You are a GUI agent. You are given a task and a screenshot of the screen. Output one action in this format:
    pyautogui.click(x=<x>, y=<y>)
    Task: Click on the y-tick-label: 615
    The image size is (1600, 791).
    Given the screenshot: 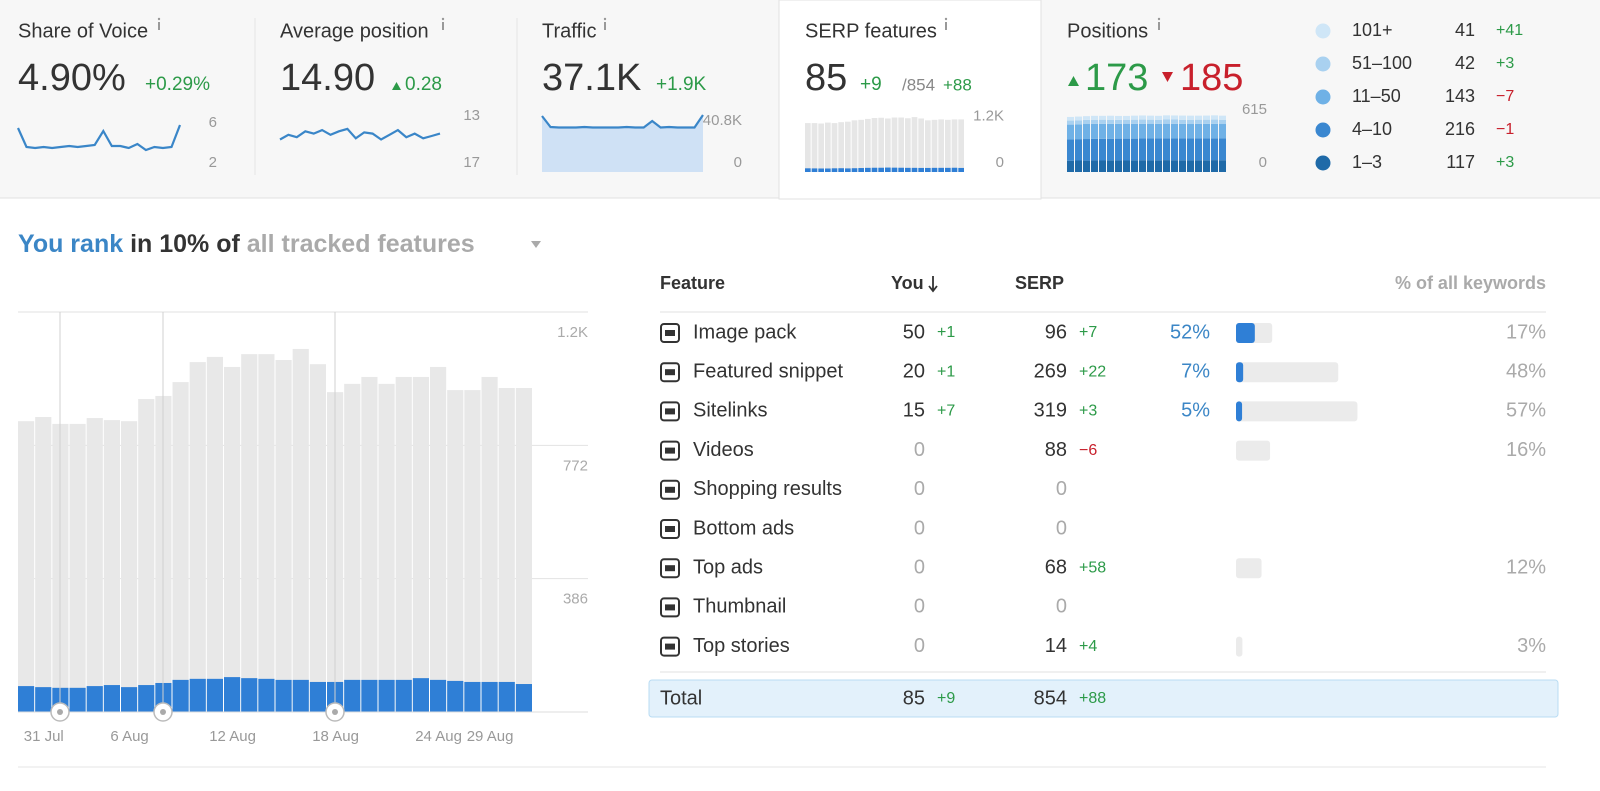 What is the action you would take?
    pyautogui.click(x=1254, y=109)
    